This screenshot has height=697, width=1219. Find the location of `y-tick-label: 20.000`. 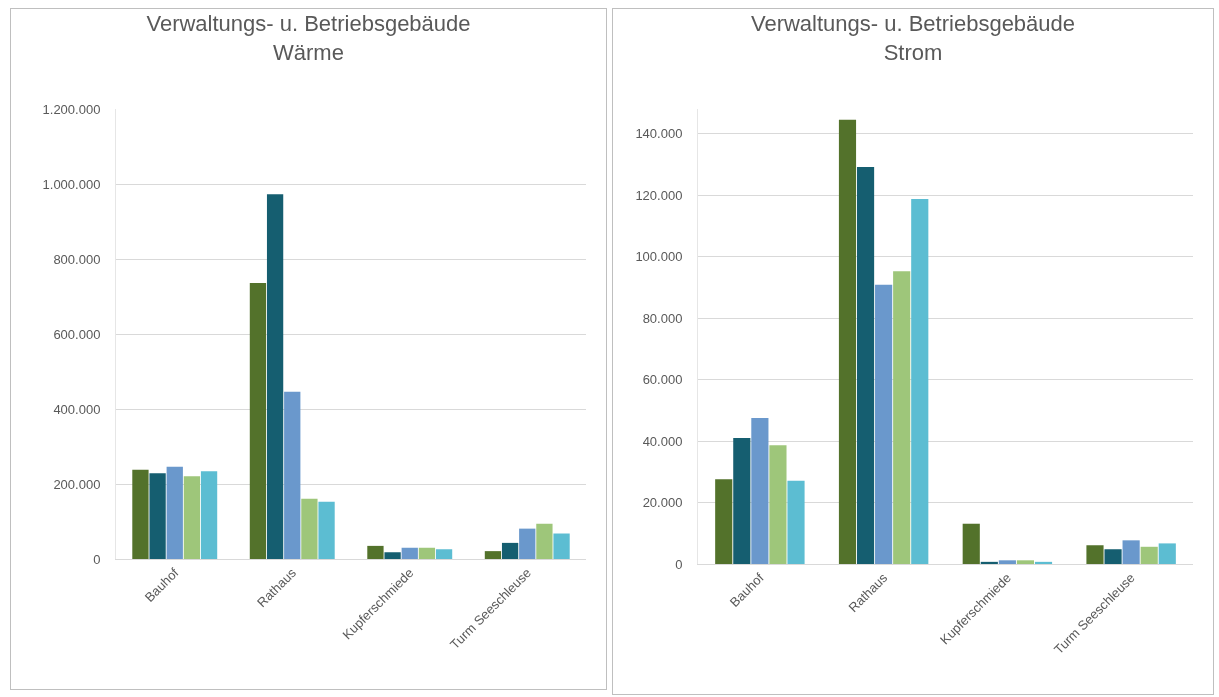

y-tick-label: 20.000 is located at coordinates (662, 503).